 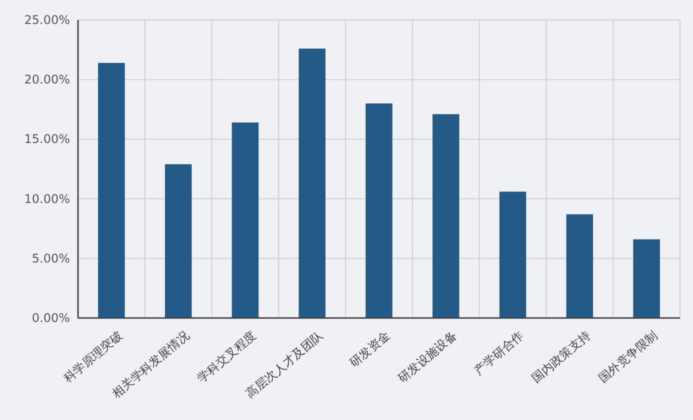 What do you see at coordinates (51, 318) in the screenshot?
I see `y-tick-label: 0.00%` at bounding box center [51, 318].